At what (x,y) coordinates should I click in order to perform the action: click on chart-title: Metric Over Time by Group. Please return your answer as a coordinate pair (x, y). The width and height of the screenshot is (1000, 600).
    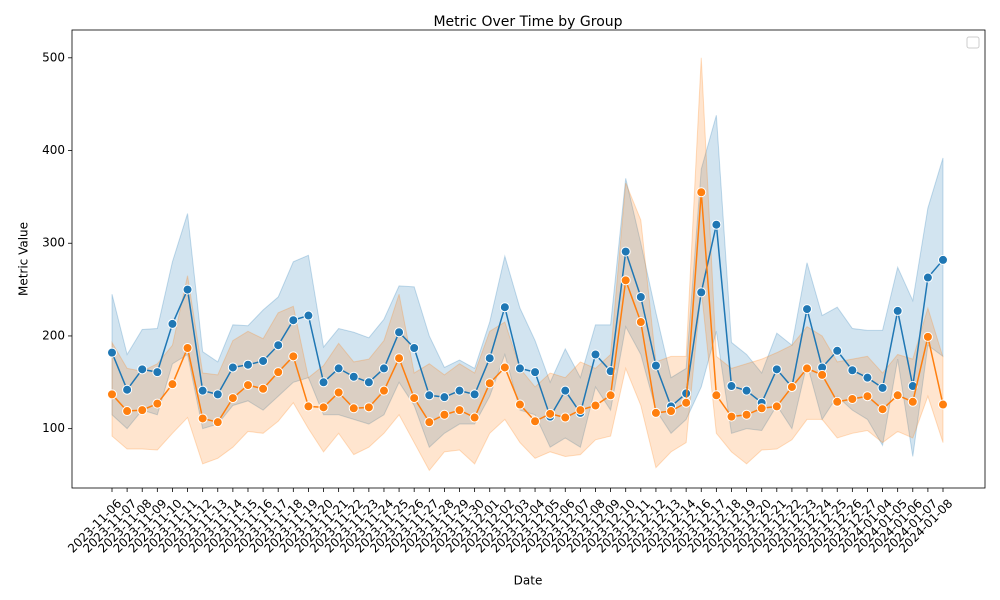
    Looking at the image, I should click on (527, 22).